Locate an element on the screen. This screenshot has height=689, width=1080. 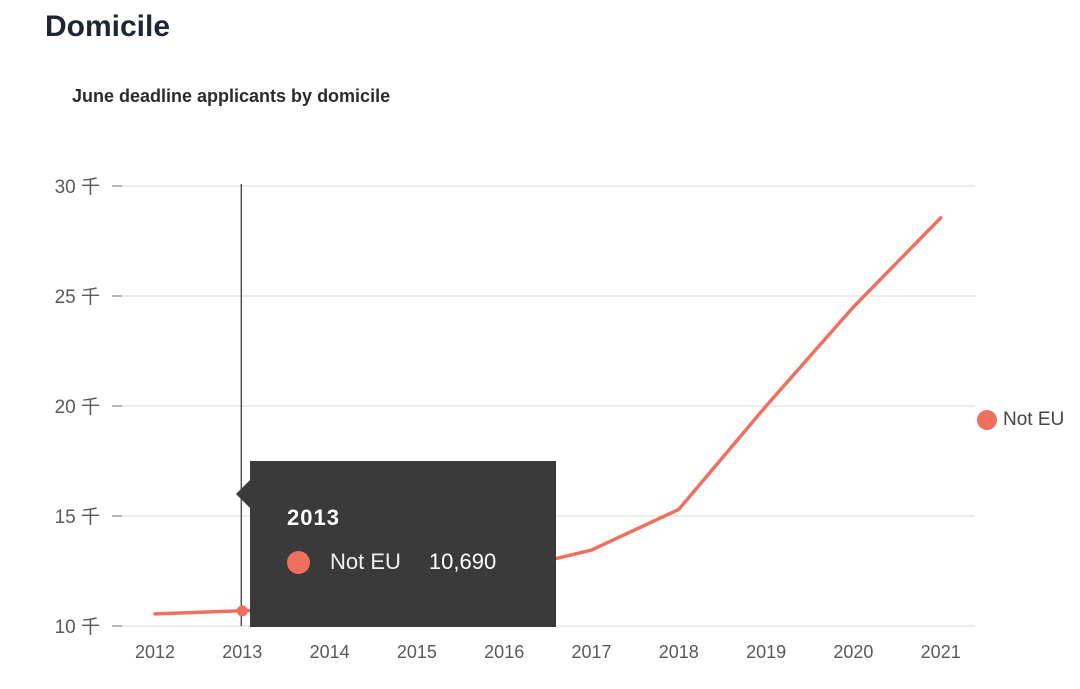
tooltip-value: 10,690 is located at coordinates (462, 561).